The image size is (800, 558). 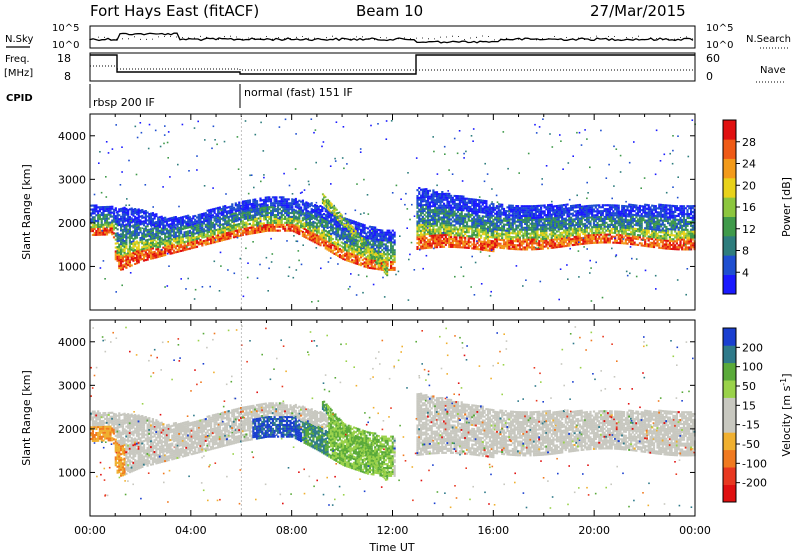 I want to click on cpid-segment-1: rbsp 200 IF, so click(x=124, y=102).